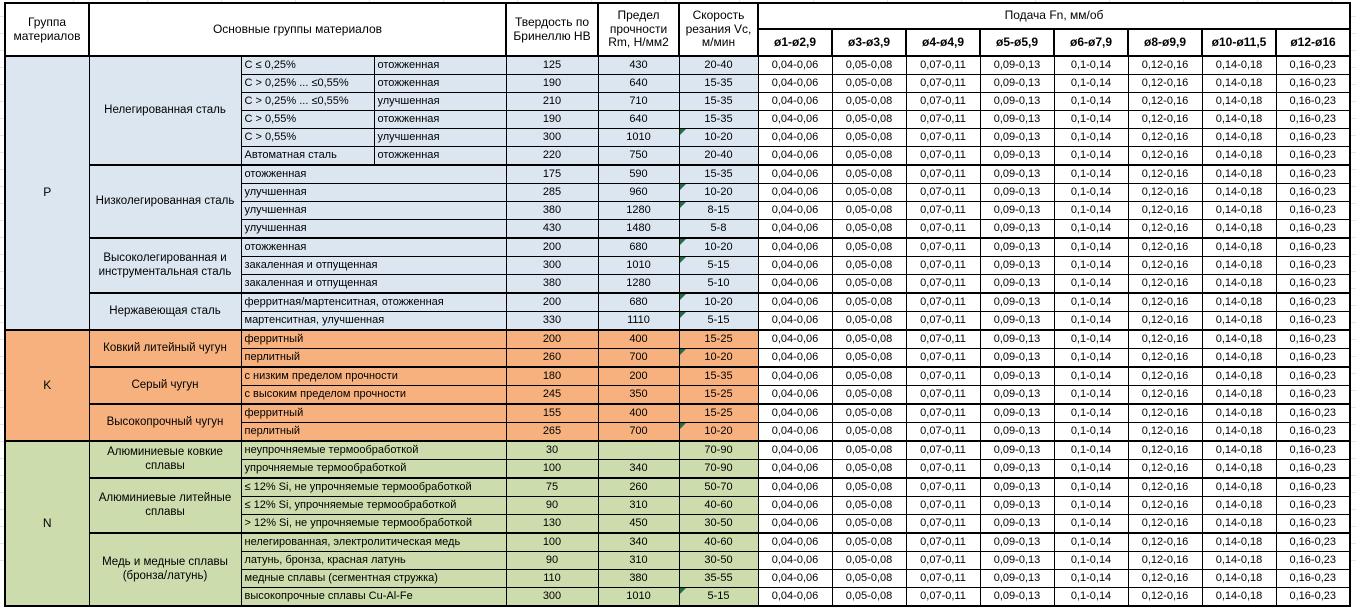 The width and height of the screenshot is (1356, 607). Describe the element at coordinates (795, 42) in the screenshot. I see `header-diameter-range: ø1-ø2,9` at that location.